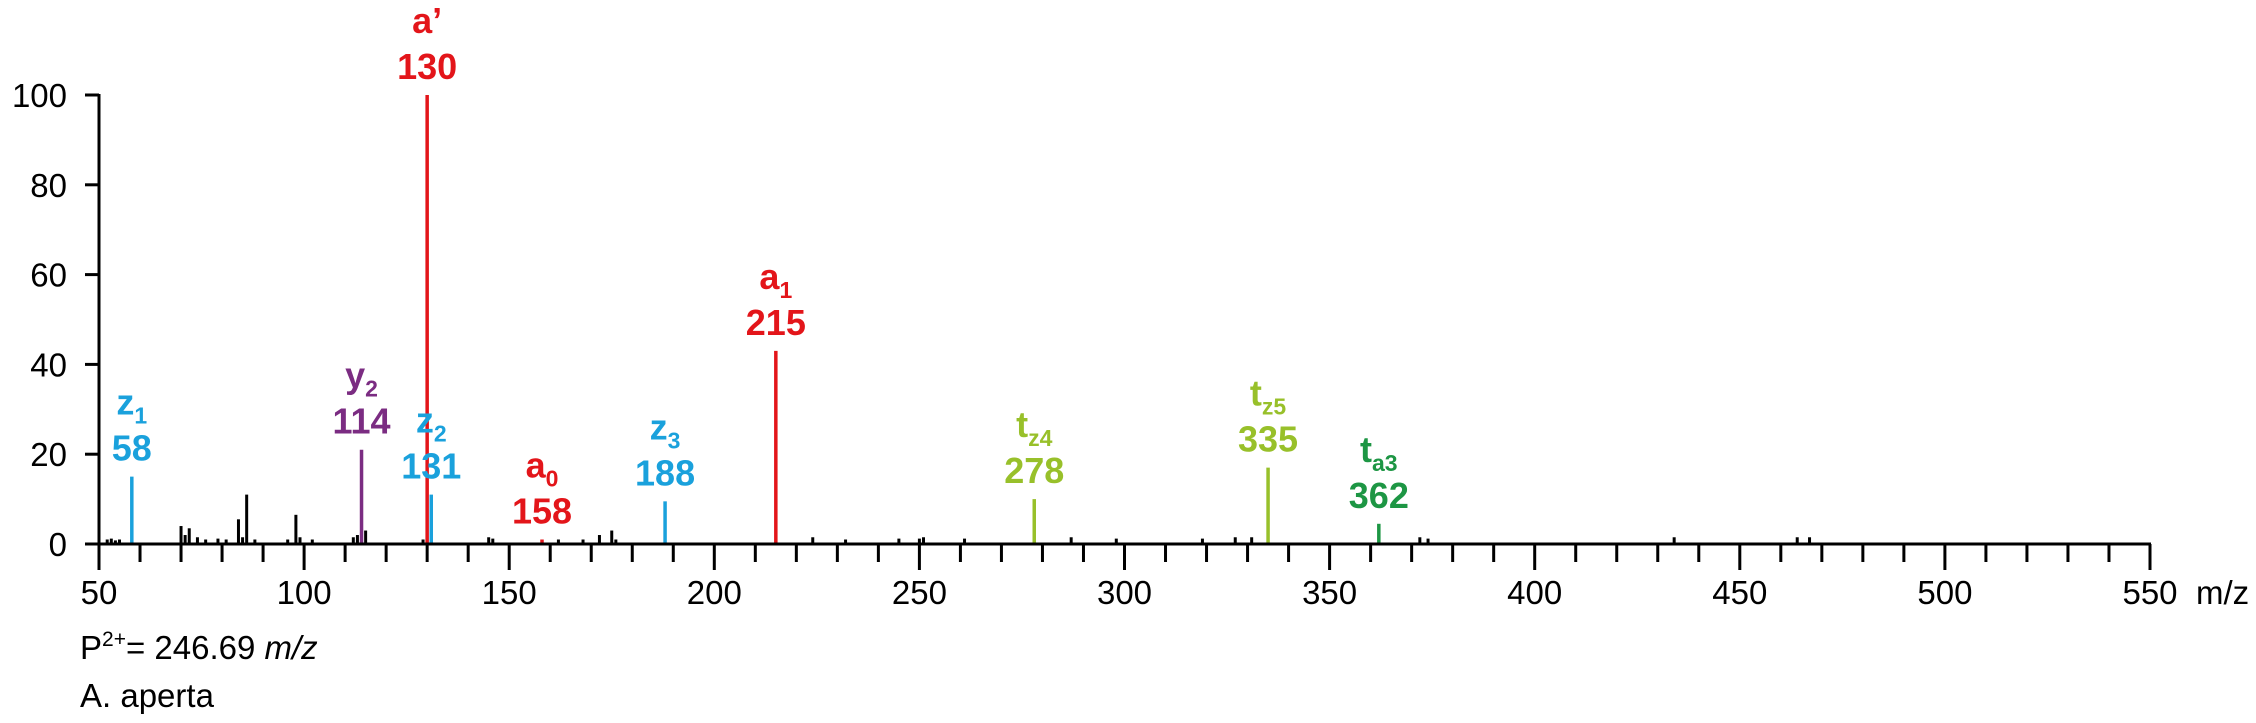 The image size is (2256, 723). Describe the element at coordinates (304, 592) in the screenshot. I see `x-tick-label: 100` at that location.